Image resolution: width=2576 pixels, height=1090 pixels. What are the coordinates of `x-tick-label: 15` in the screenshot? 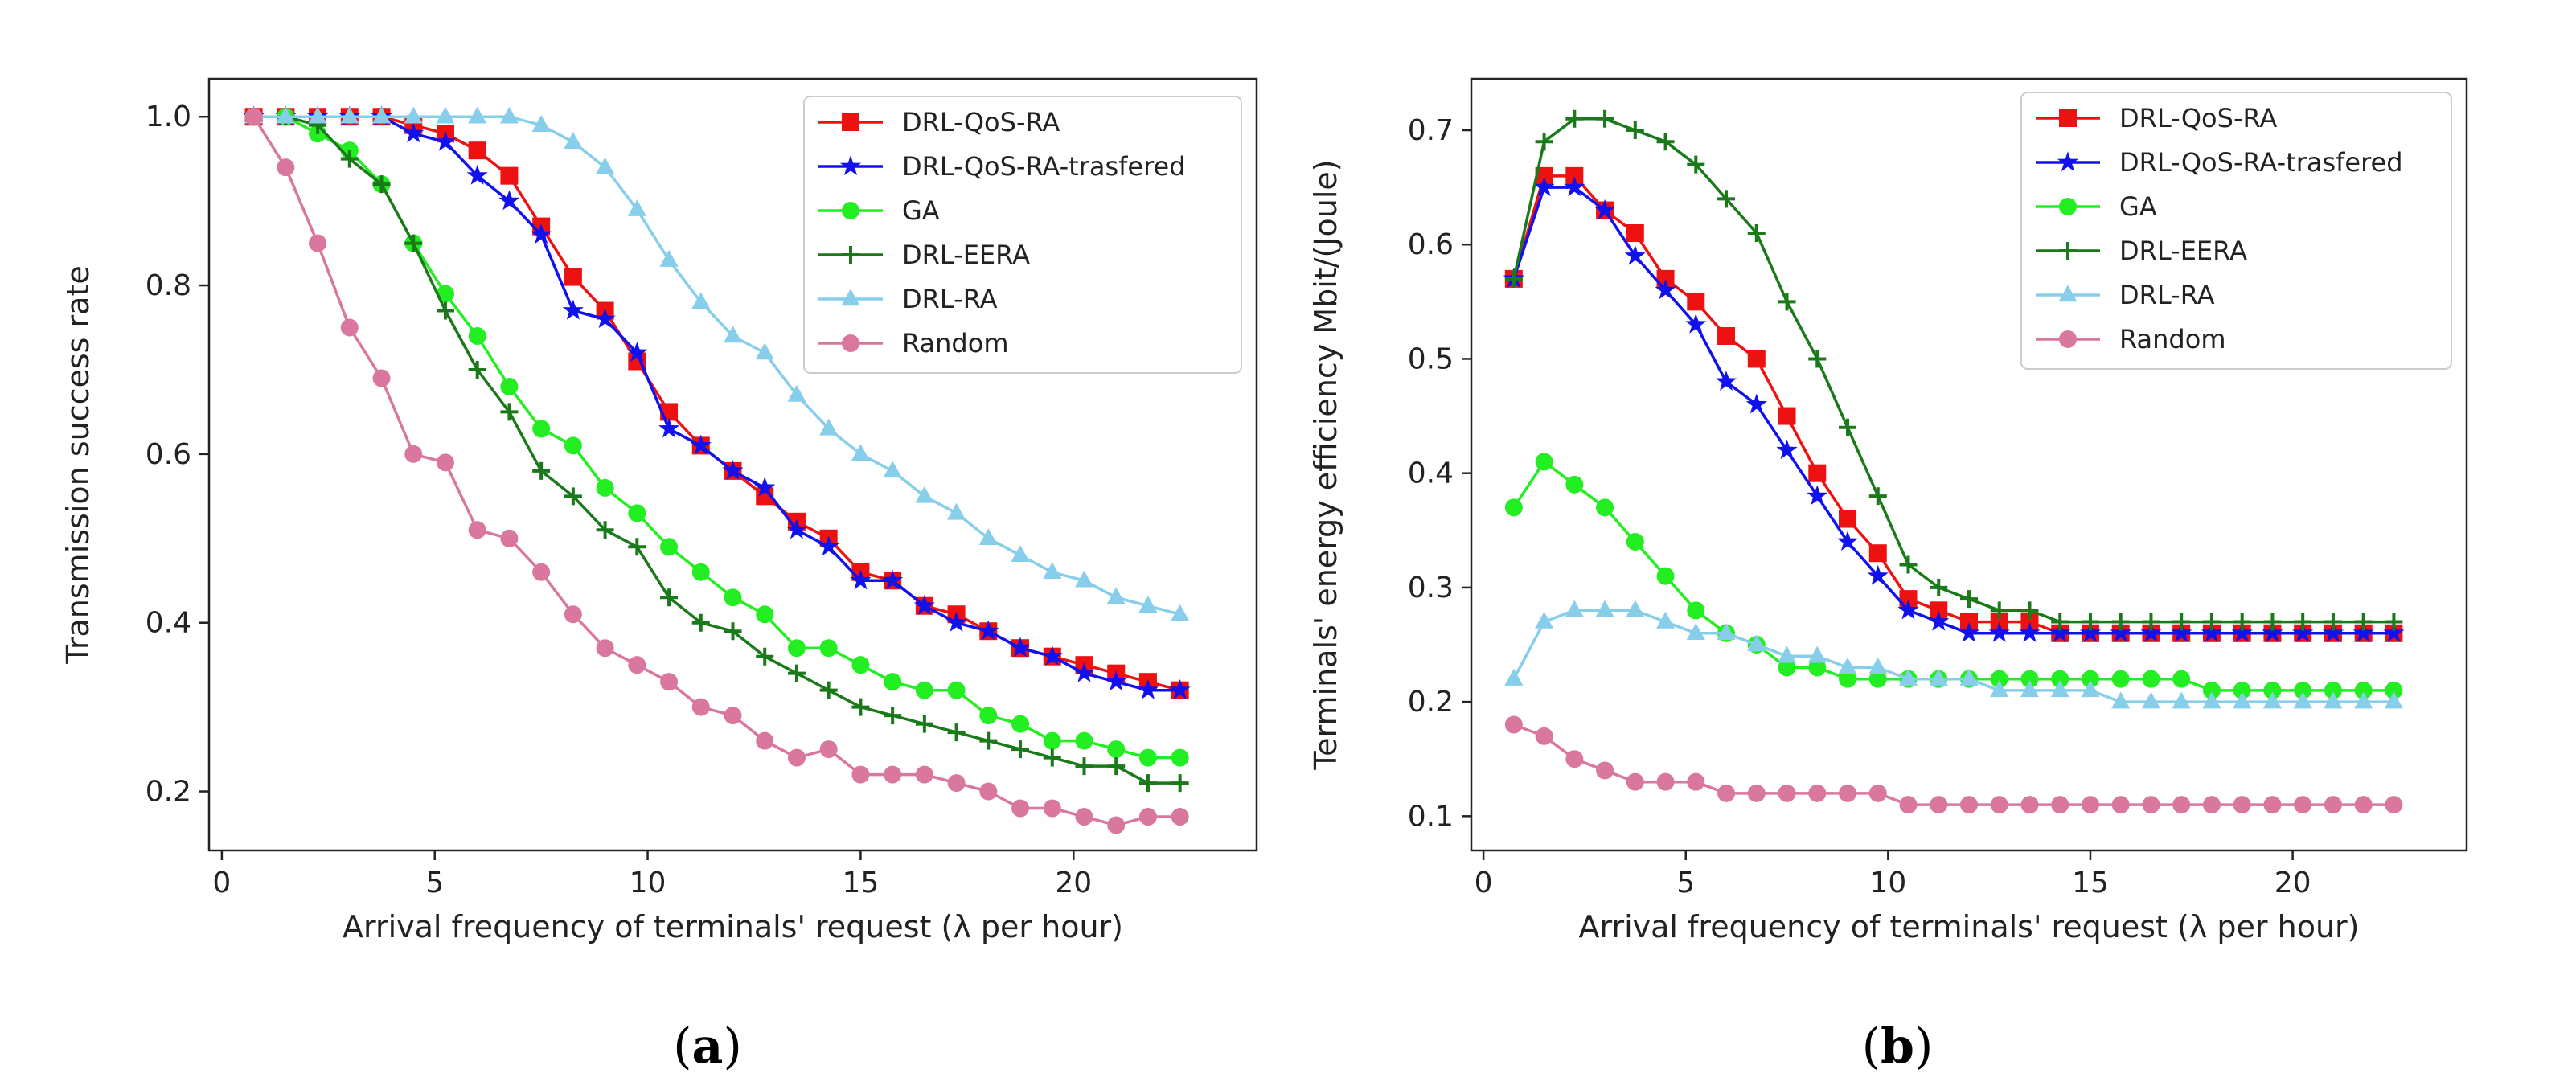 It's located at (860, 883).